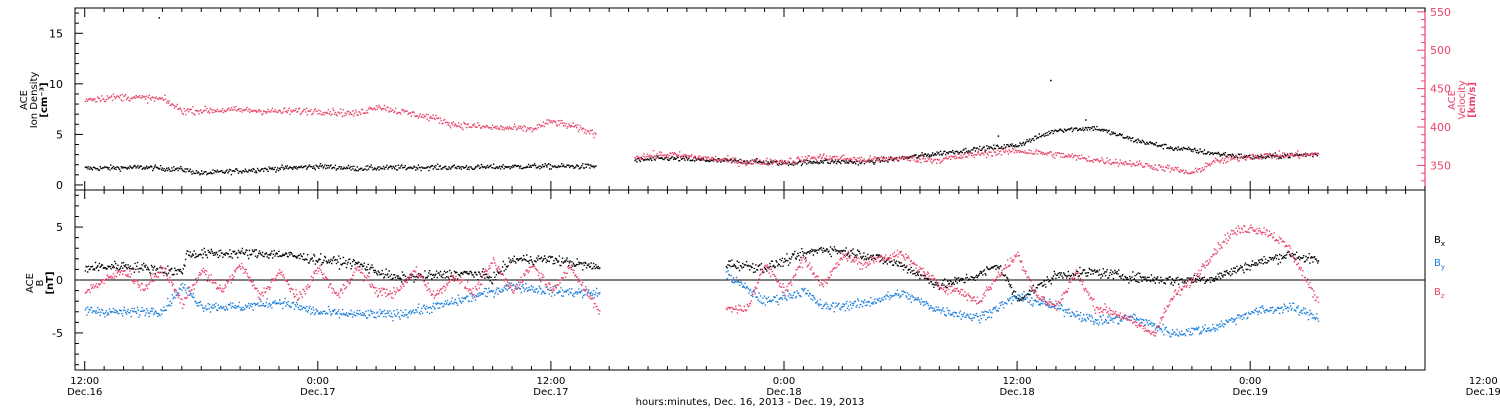 The image size is (1500, 410). What do you see at coordinates (1439, 293) in the screenshot?
I see `legend-bz: Bz` at bounding box center [1439, 293].